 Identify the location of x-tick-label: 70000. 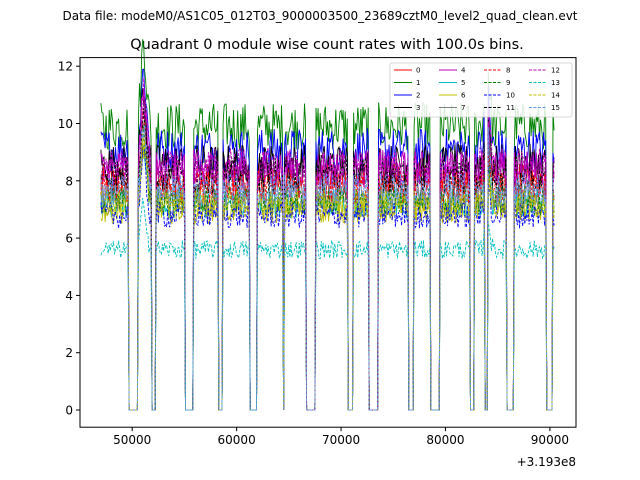
(341, 440).